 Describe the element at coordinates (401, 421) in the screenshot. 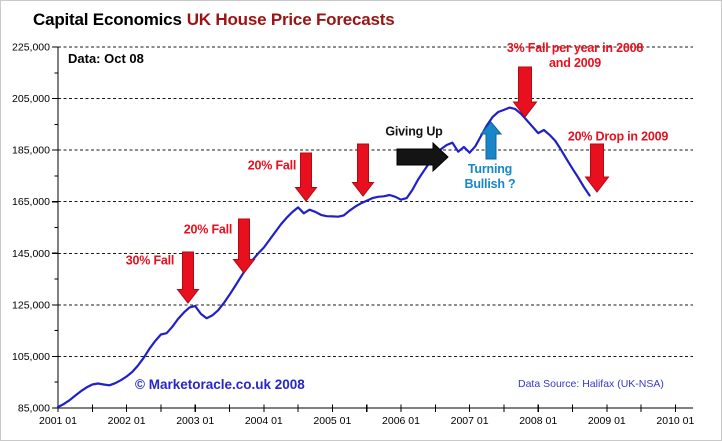

I see `x-axis-tick-label: 2006 01` at that location.